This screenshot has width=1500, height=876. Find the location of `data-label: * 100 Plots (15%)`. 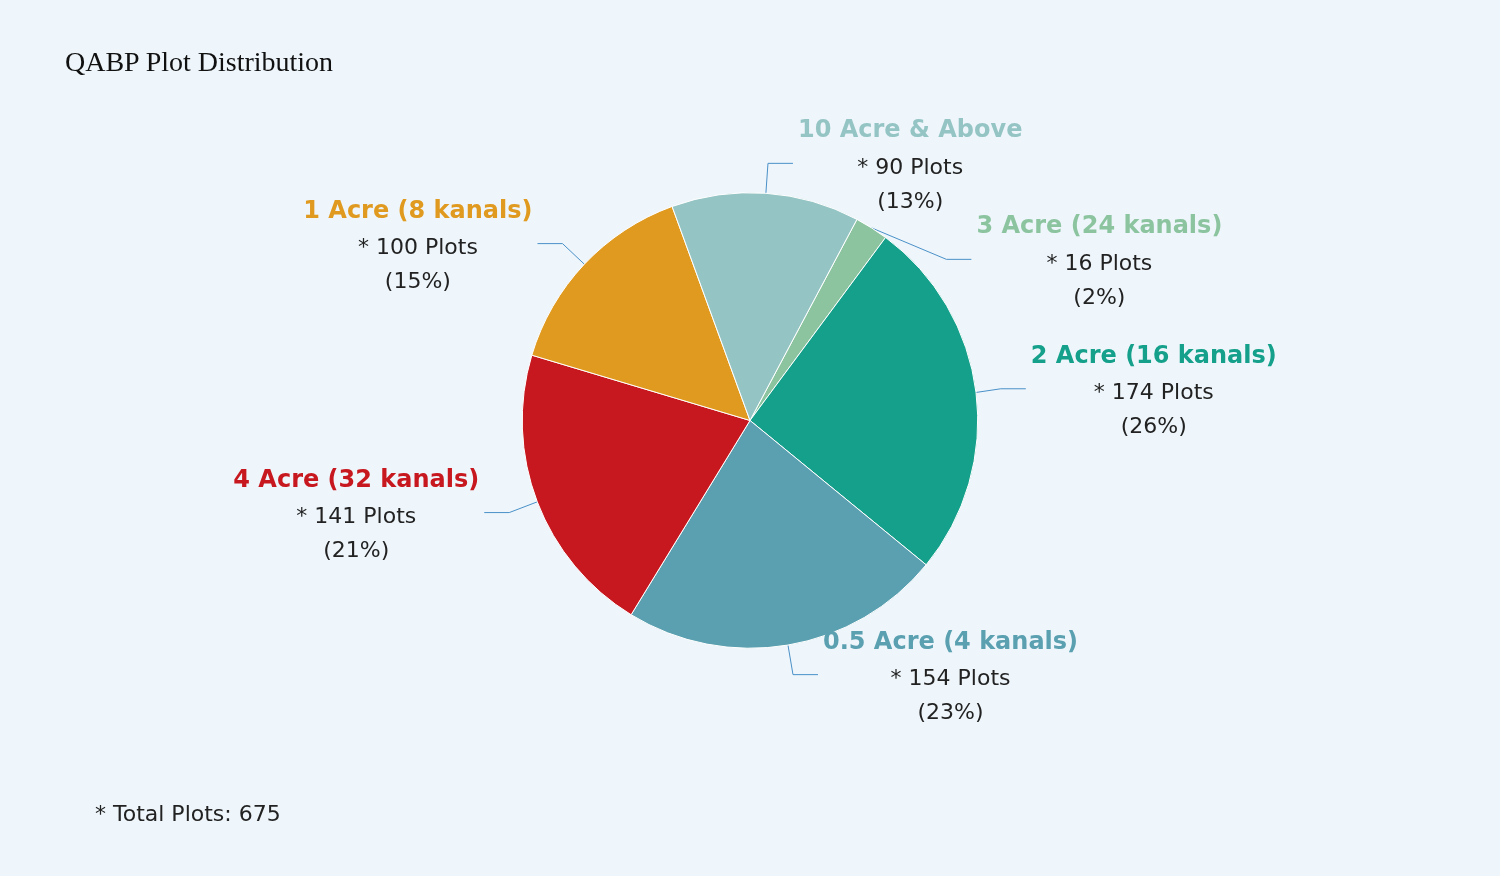

data-label: * 100 Plots (15%) is located at coordinates (417, 264).